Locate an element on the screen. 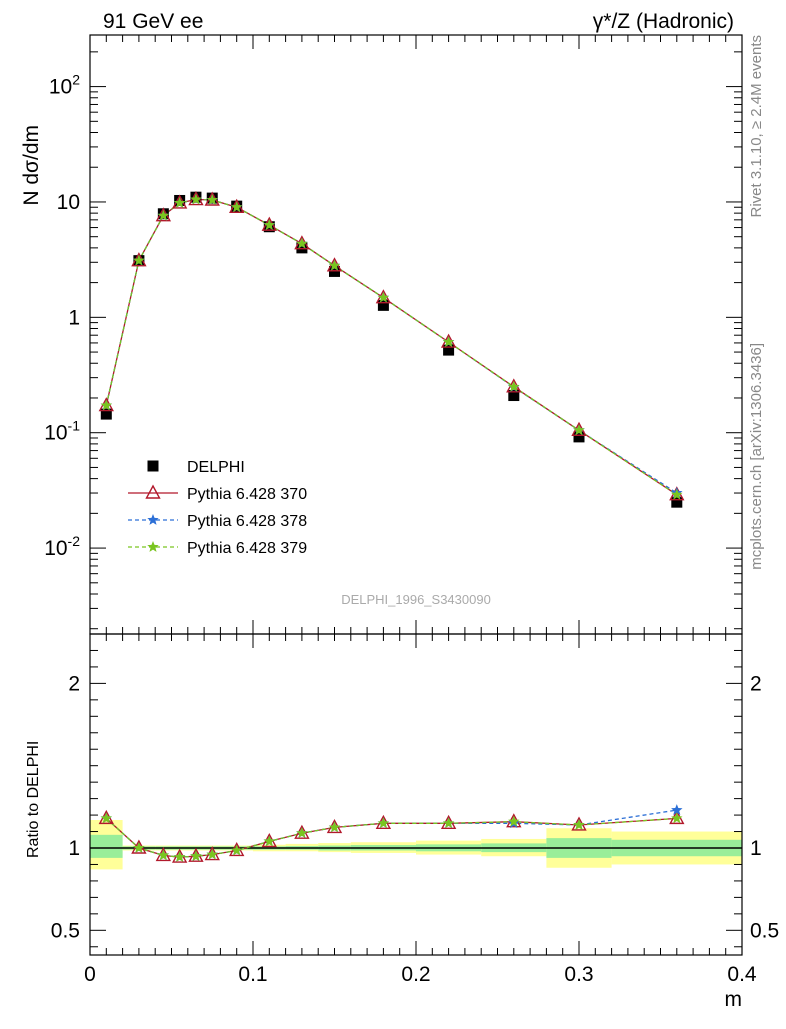  watermark: DELPHI_1996_S3430090 is located at coordinates (416, 599).